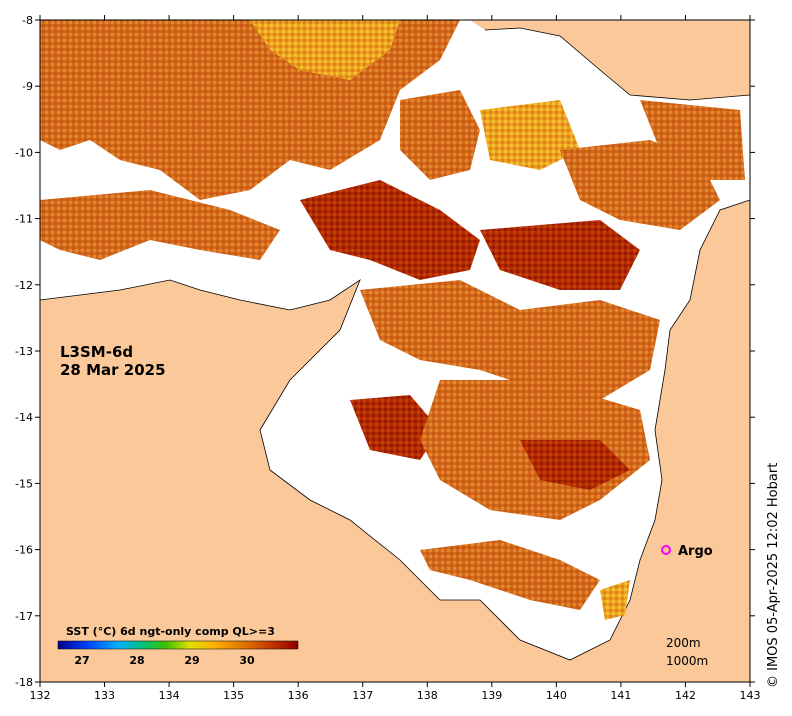  What do you see at coordinates (24, 152) in the screenshot?
I see `y-tick-label: -10` at bounding box center [24, 152].